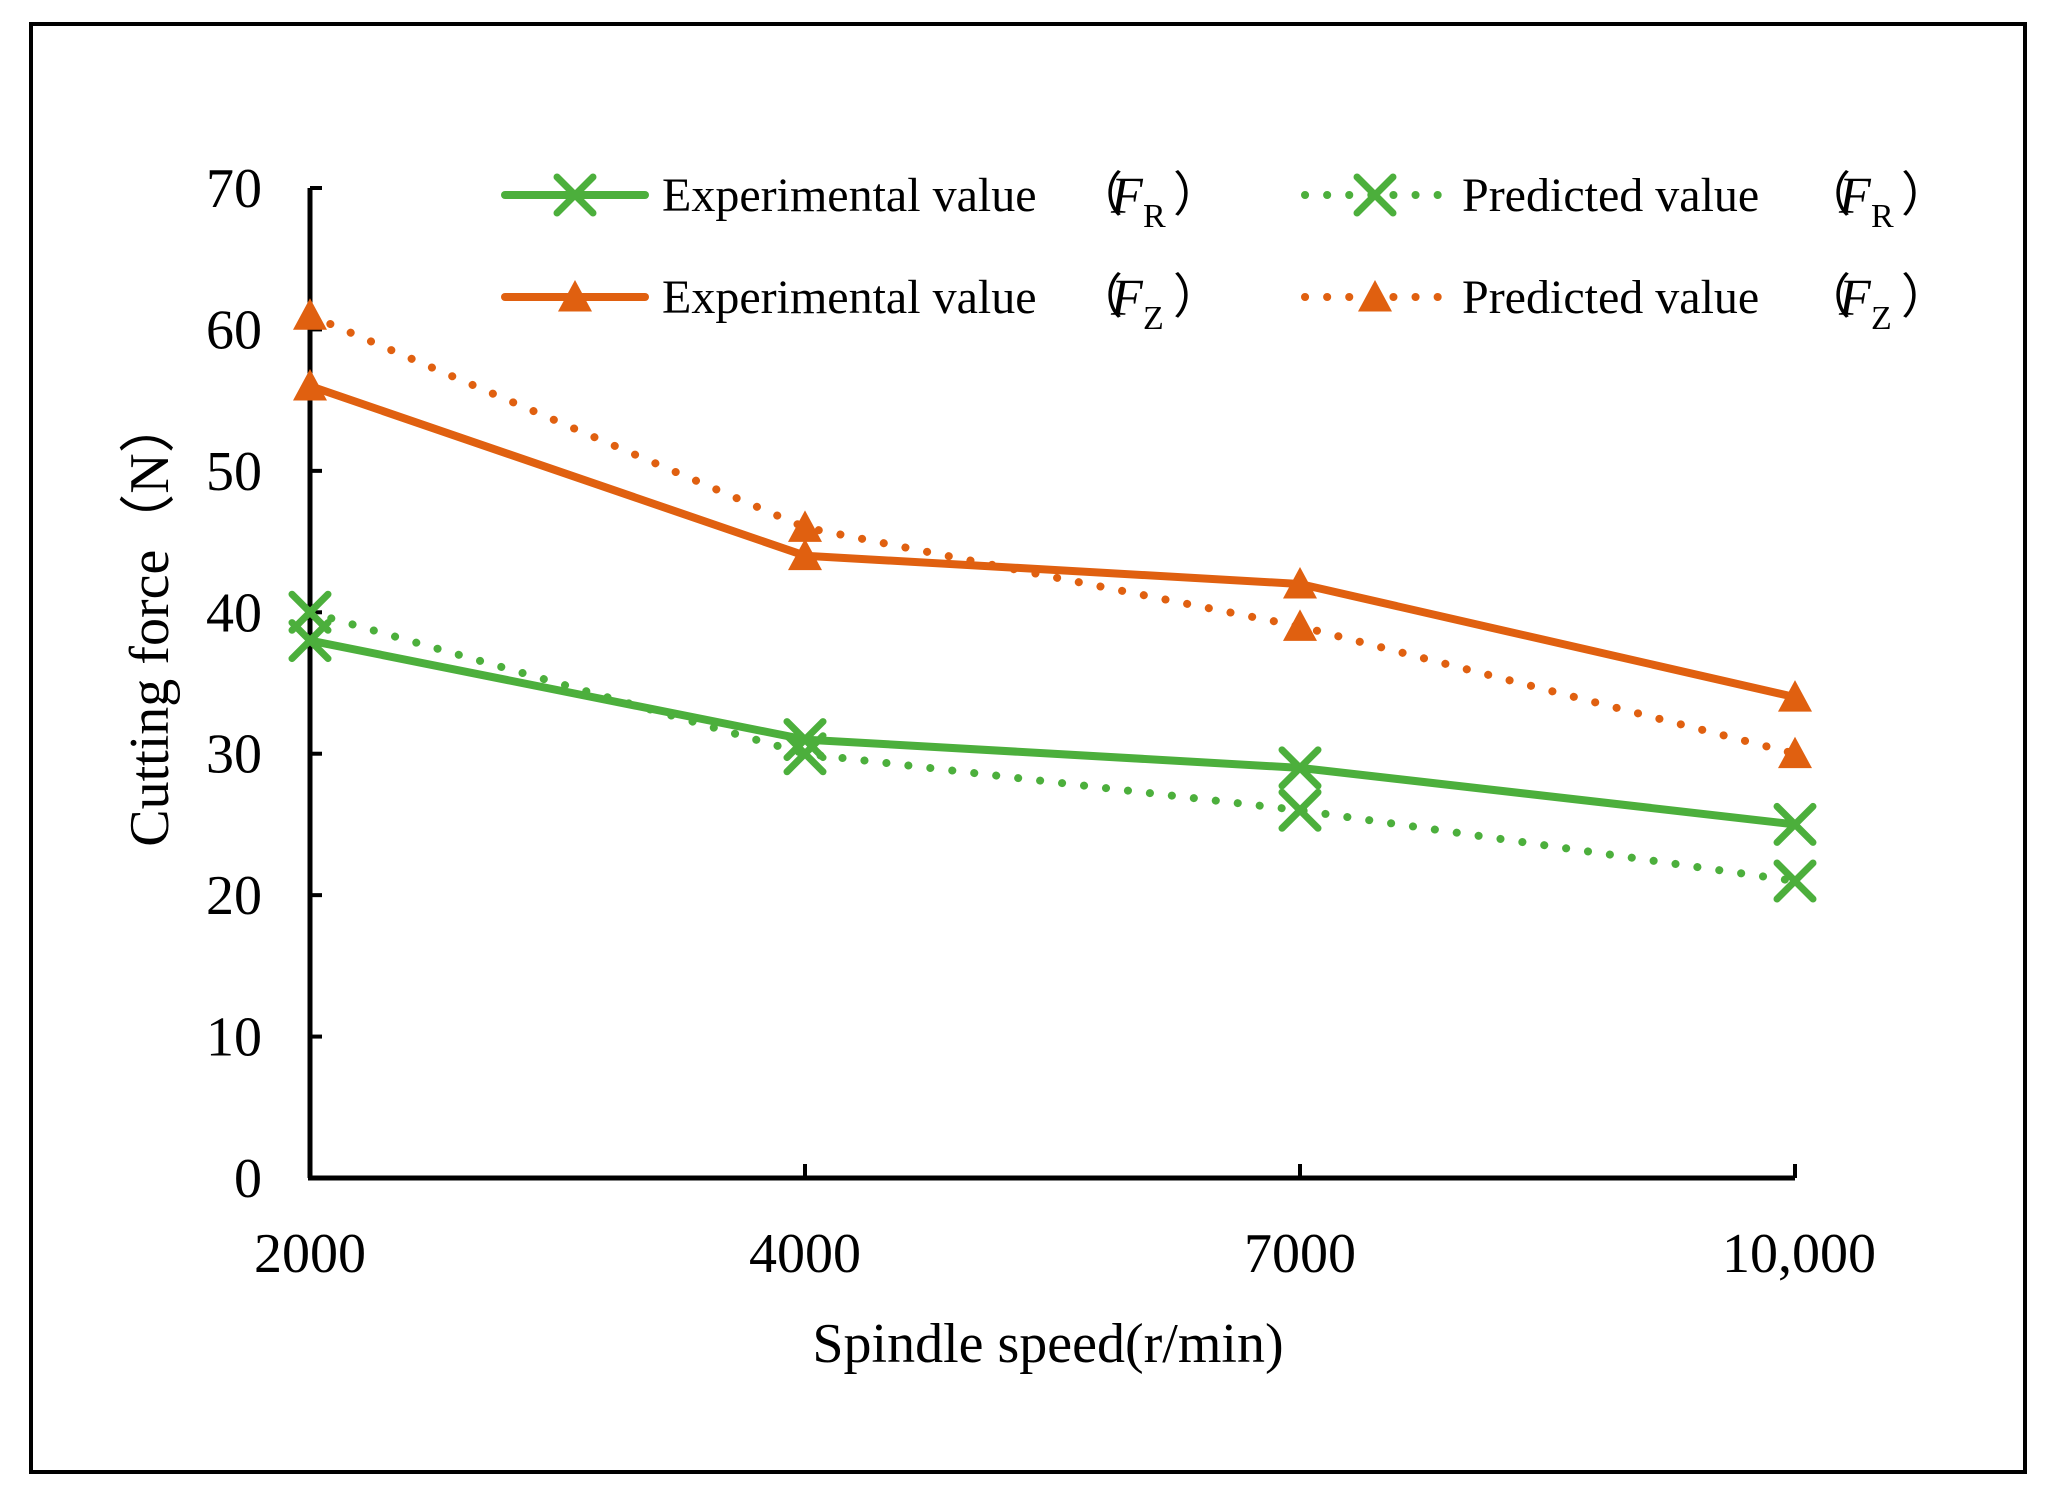 This screenshot has height=1505, width=2059. Describe the element at coordinates (234, 330) in the screenshot. I see `y-tick-label: 60` at that location.